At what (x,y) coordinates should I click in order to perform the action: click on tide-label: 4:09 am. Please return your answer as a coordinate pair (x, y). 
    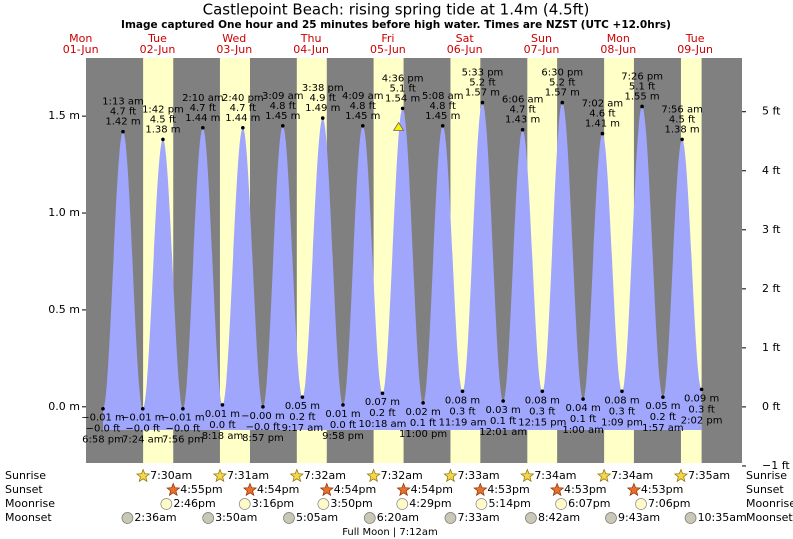
    Looking at the image, I should click on (363, 96).